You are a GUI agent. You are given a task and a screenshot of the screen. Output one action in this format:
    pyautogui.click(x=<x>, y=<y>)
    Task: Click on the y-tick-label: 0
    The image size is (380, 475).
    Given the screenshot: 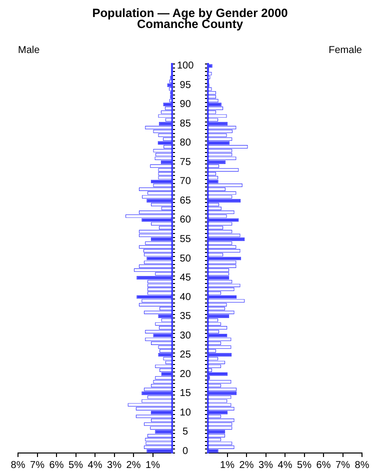 What is the action you would take?
    pyautogui.click(x=185, y=451)
    